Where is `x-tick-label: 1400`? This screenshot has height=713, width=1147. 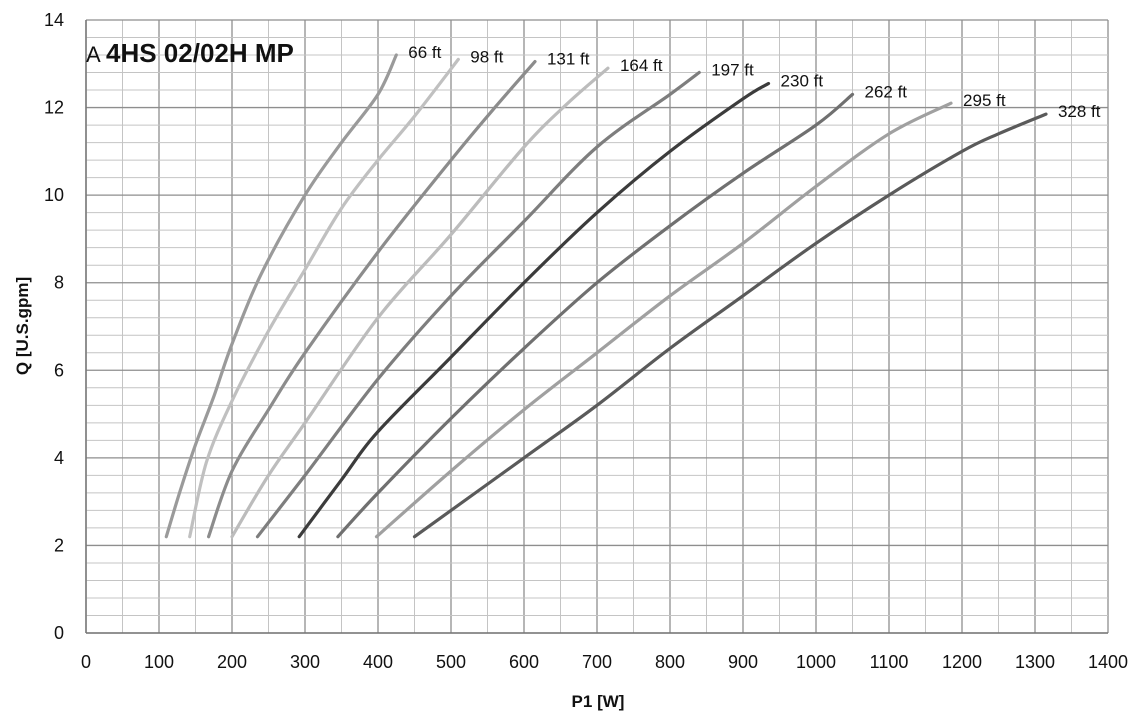 x-tick-label: 1400 is located at coordinates (1108, 662).